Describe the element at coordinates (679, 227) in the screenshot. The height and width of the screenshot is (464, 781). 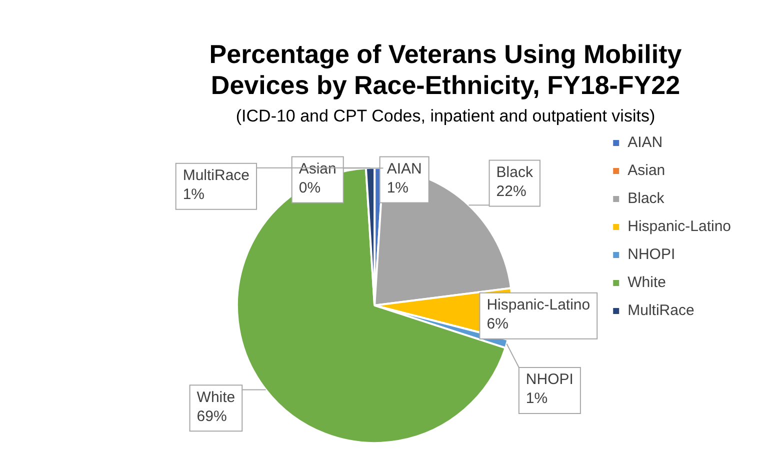
I see `legend-label: Hispanic-Latino` at that location.